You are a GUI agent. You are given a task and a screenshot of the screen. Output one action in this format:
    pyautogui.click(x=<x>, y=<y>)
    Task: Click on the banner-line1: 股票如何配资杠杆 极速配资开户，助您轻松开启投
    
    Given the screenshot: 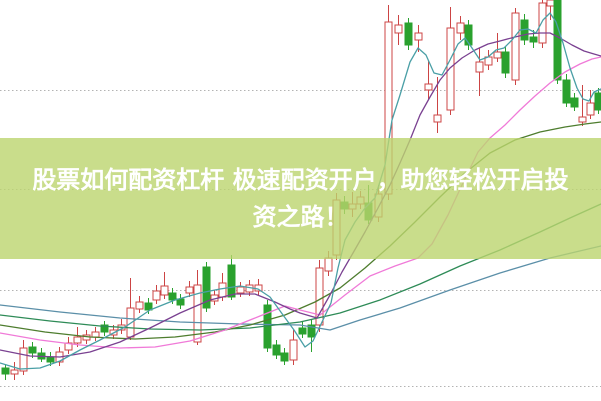 What is the action you would take?
    pyautogui.click(x=300, y=179)
    